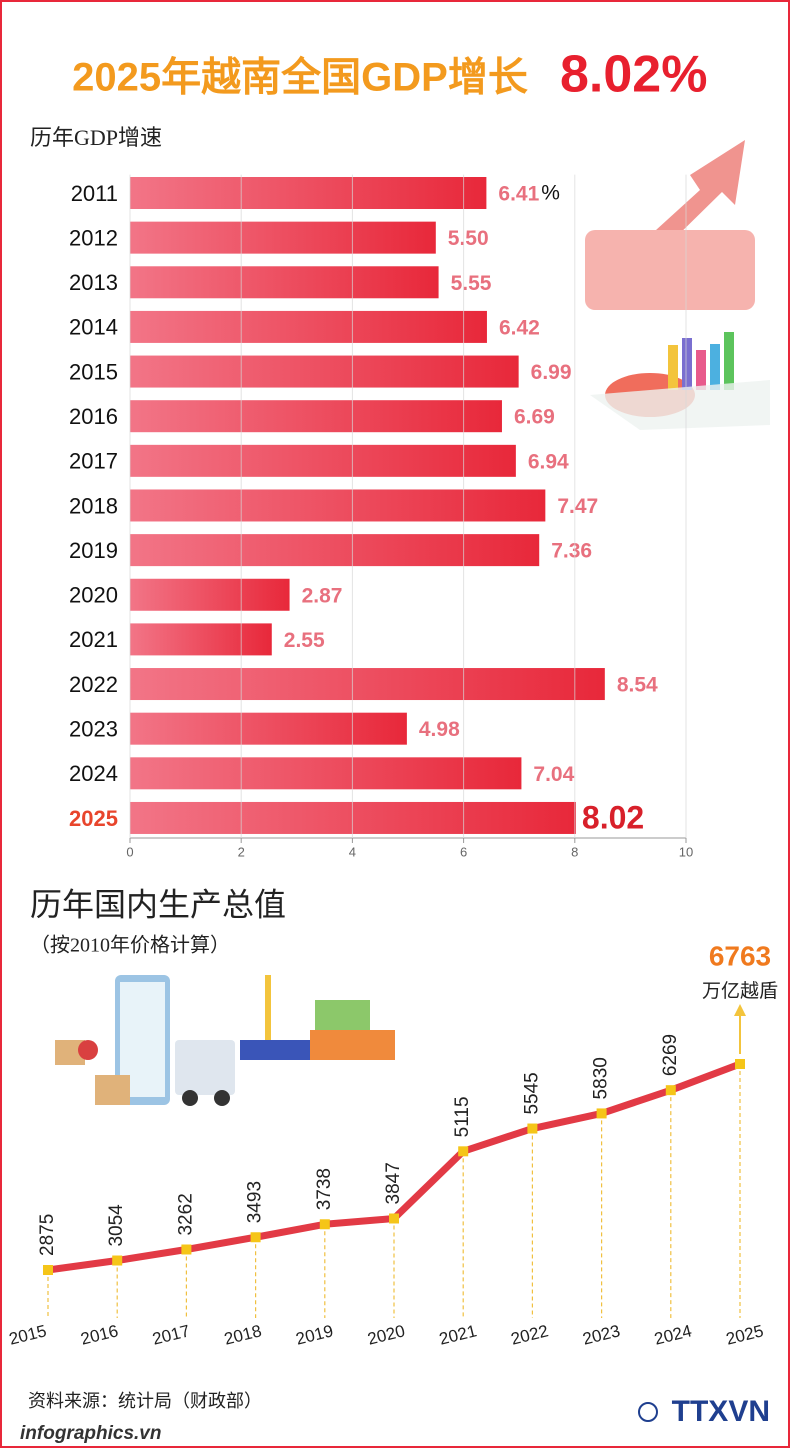 This screenshot has height=1448, width=790. I want to click on y-category-label: 2021, so click(93, 639).